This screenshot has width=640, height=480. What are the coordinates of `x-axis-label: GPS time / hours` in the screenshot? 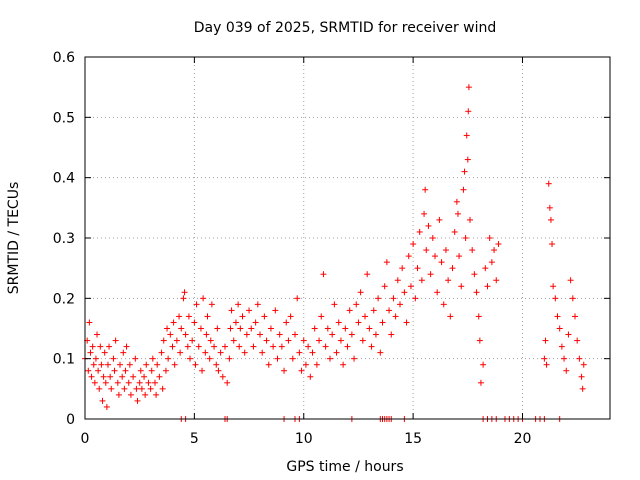 It's located at (344, 467).